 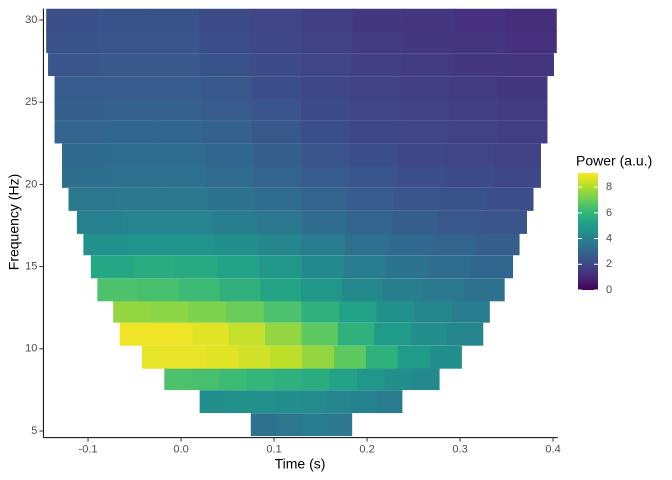 I want to click on x-tick-label: 0.1, so click(x=273, y=450).